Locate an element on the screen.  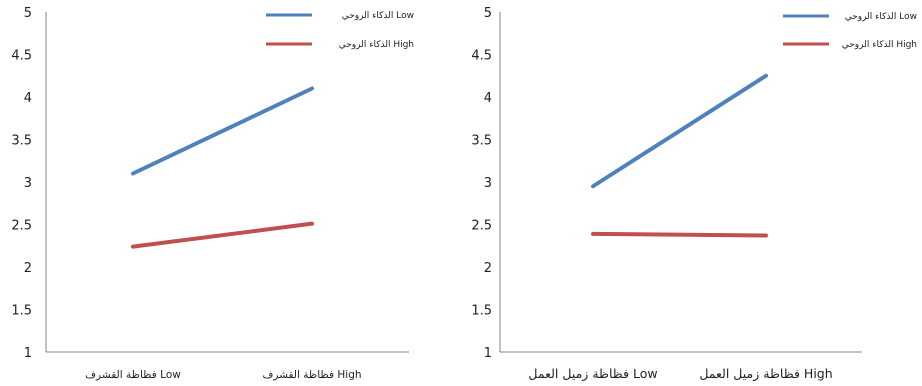
chart-1-series is located at coordinates (222, 167).